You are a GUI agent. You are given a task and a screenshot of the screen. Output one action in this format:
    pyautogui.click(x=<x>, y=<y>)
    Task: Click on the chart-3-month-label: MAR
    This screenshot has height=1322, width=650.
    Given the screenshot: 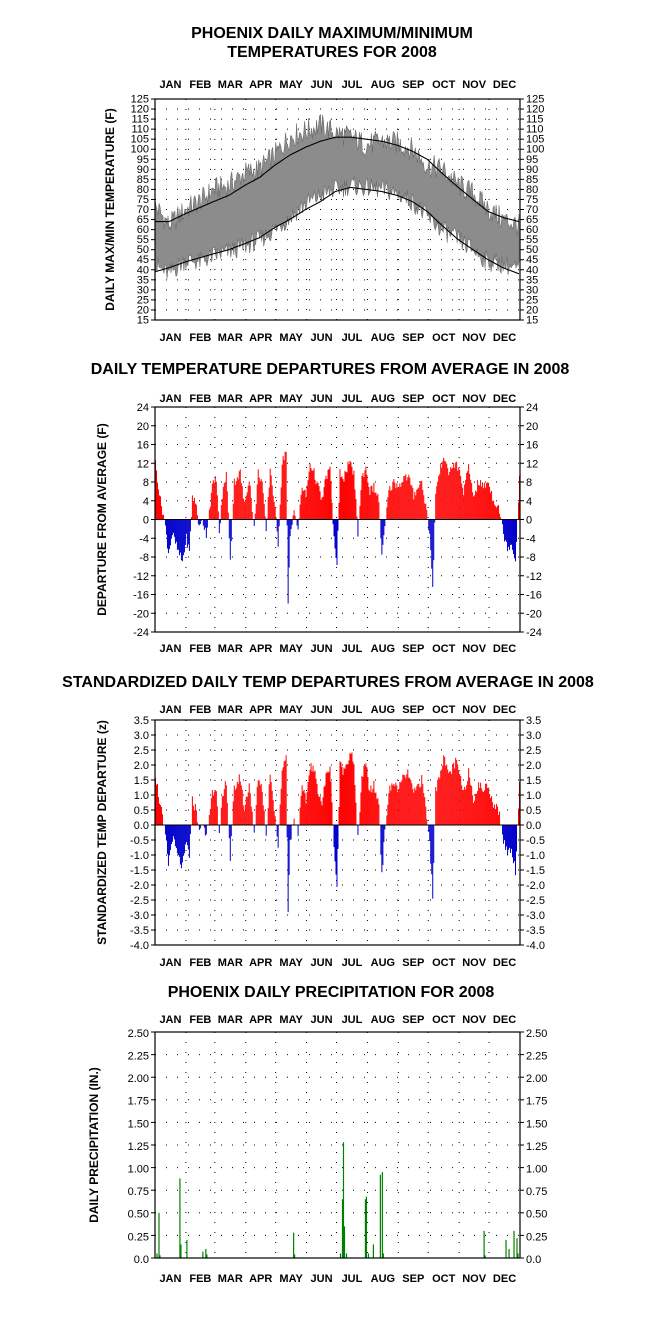 What is the action you would take?
    pyautogui.click(x=230, y=710)
    